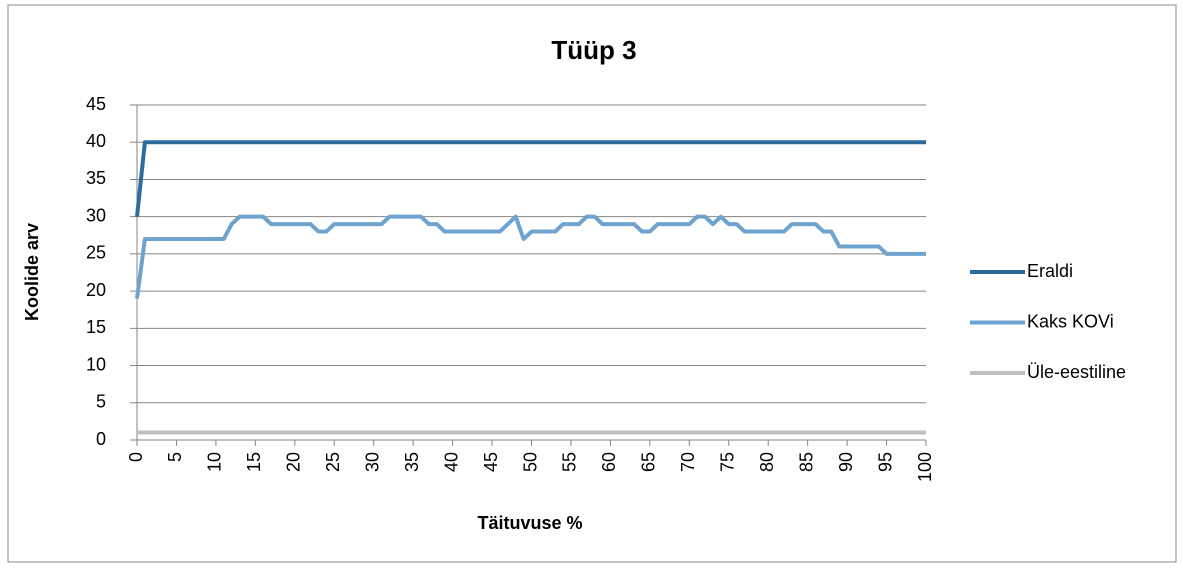 This screenshot has width=1183, height=572. What do you see at coordinates (885, 462) in the screenshot?
I see `x-tick-label: 95` at bounding box center [885, 462].